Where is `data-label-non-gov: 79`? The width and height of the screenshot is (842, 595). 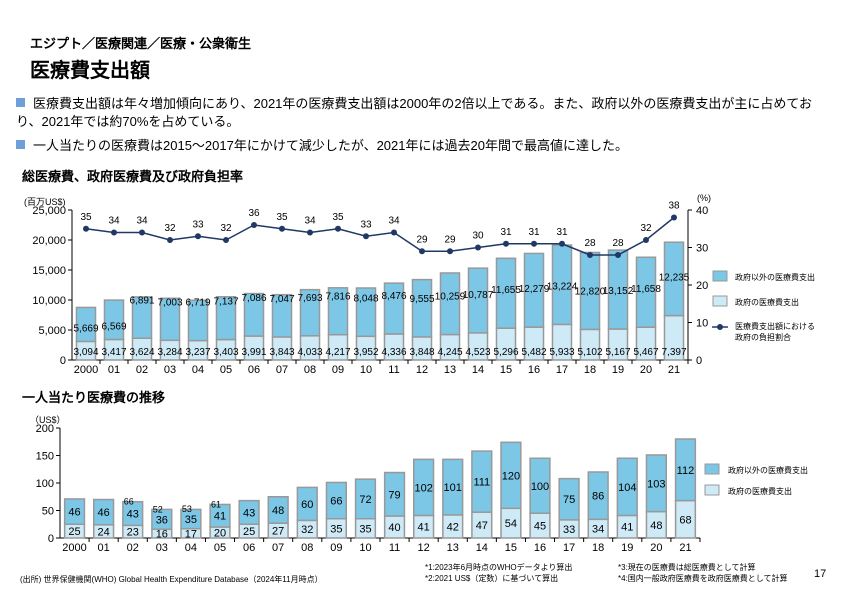 data-label-non-gov: 79 is located at coordinates (394, 495).